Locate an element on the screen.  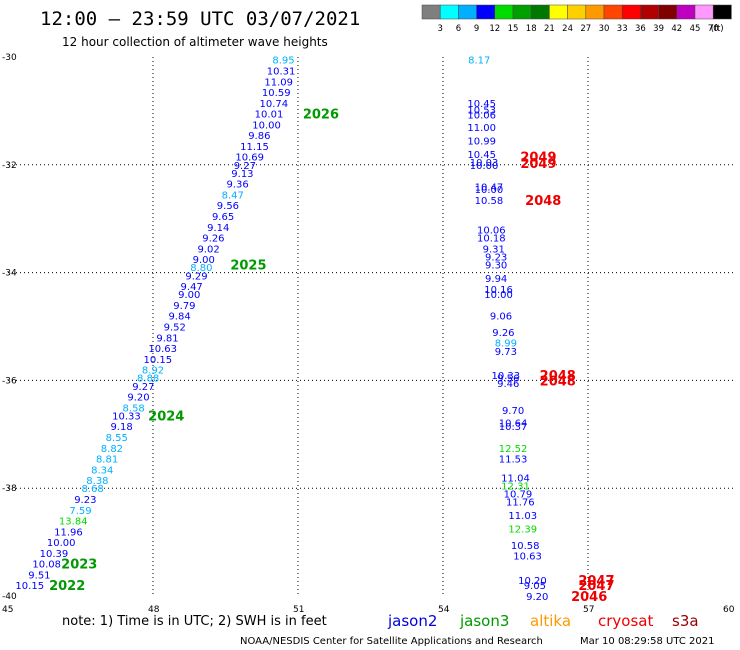
color-scale-label: 12 is located at coordinates (494, 29).